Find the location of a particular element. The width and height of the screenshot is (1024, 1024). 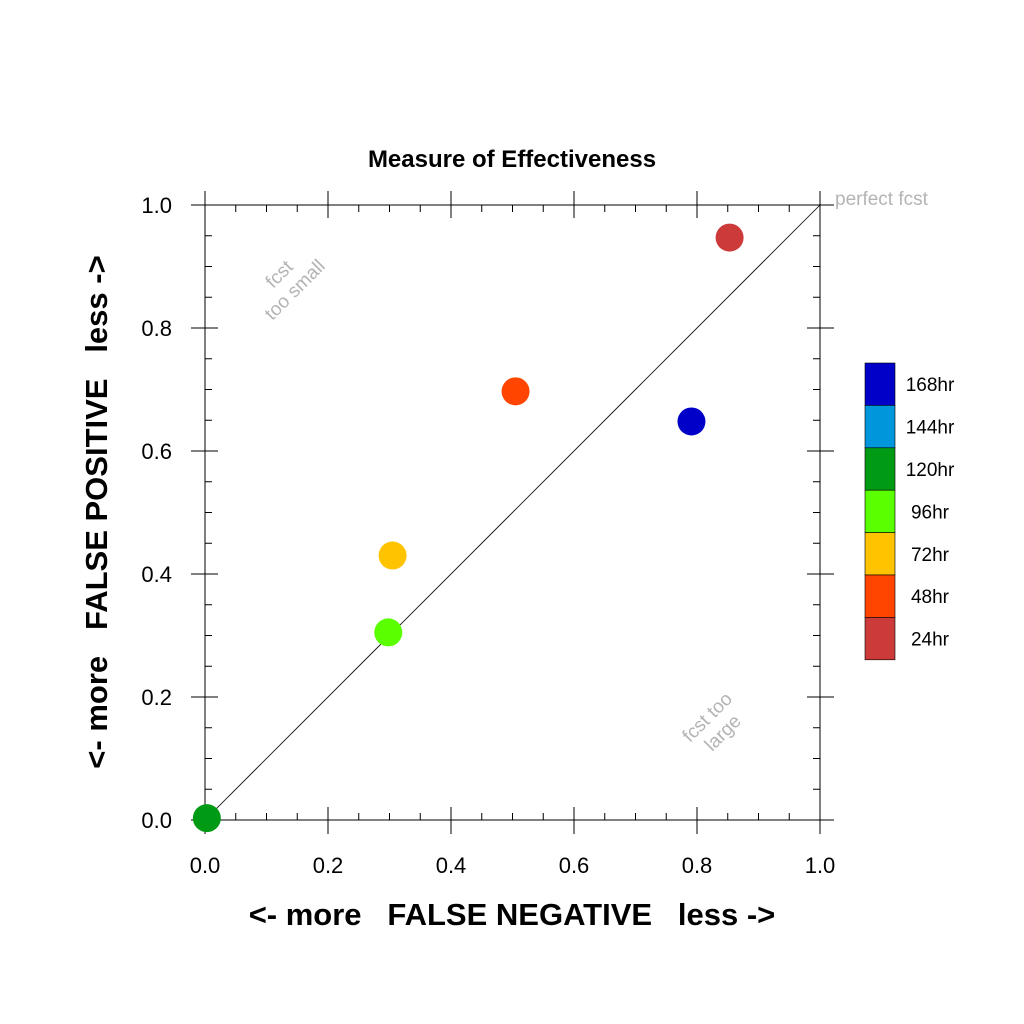

y-axis-label: <- more FALSE POSITIVE less -> is located at coordinates (96, 511).